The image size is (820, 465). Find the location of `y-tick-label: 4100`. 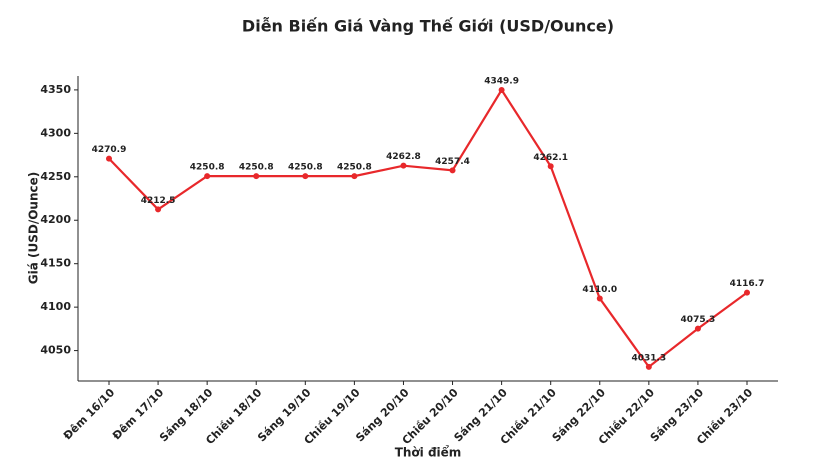

y-tick-label: 4100 is located at coordinates (55, 306).